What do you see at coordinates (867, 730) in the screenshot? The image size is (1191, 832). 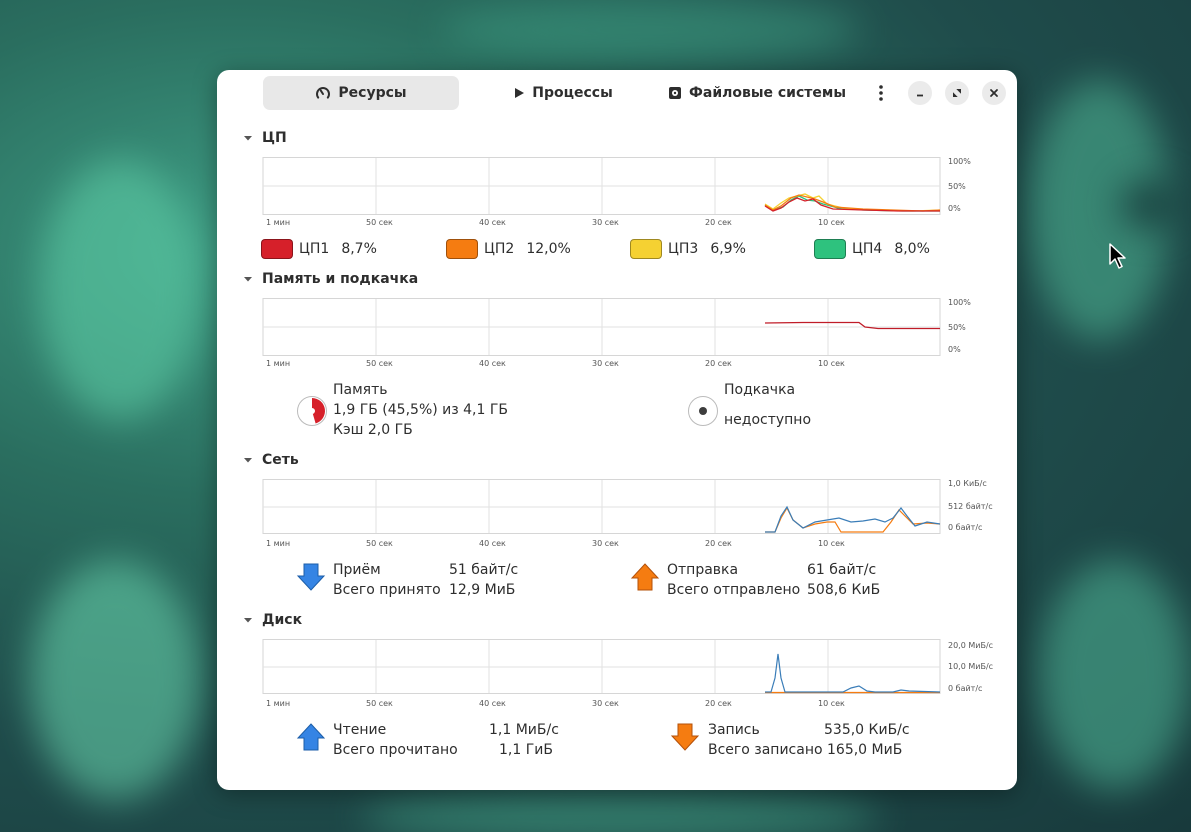 I see `write-value: 535,0 КиБ/с` at bounding box center [867, 730].